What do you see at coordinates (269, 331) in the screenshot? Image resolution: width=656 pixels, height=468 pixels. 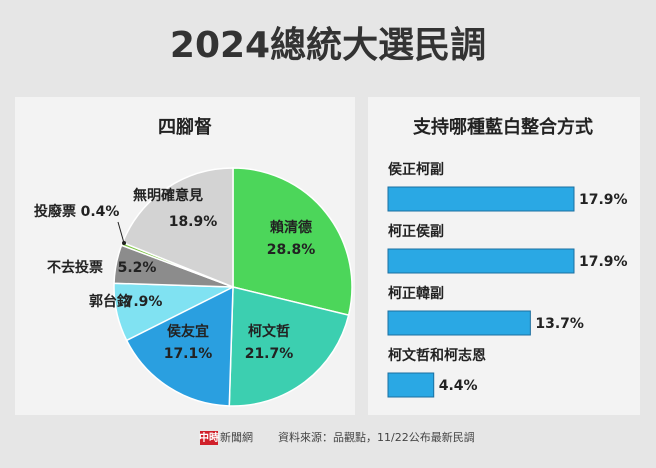 I see `slice-label: 柯文哲` at bounding box center [269, 331].